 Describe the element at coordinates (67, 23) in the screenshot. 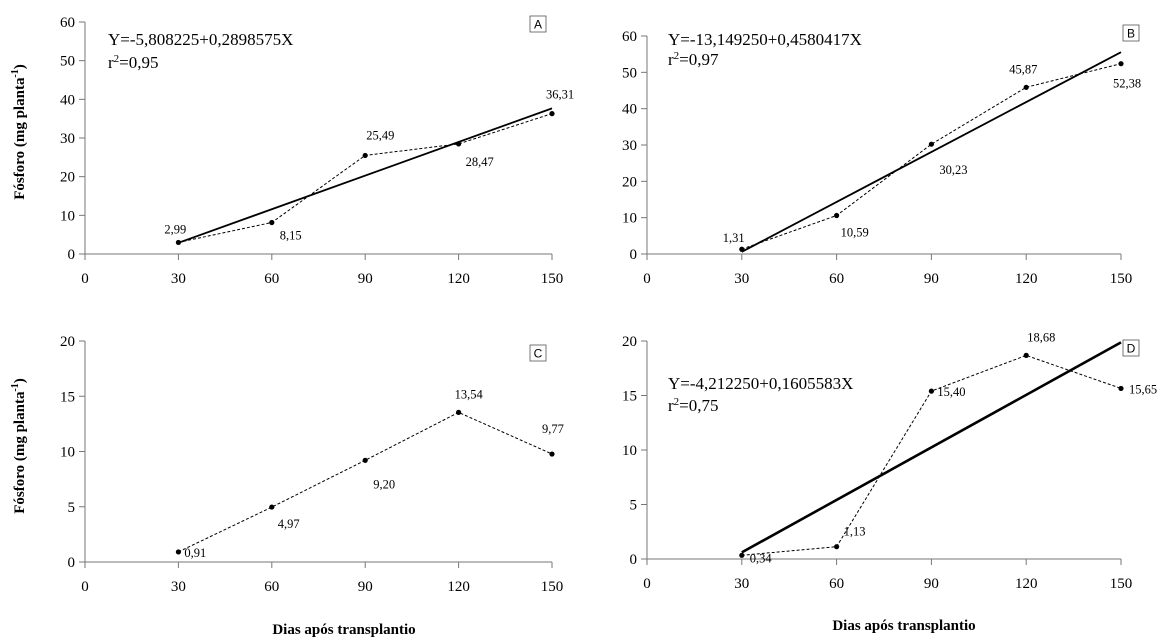

I see `y-tick-label: 60` at that location.